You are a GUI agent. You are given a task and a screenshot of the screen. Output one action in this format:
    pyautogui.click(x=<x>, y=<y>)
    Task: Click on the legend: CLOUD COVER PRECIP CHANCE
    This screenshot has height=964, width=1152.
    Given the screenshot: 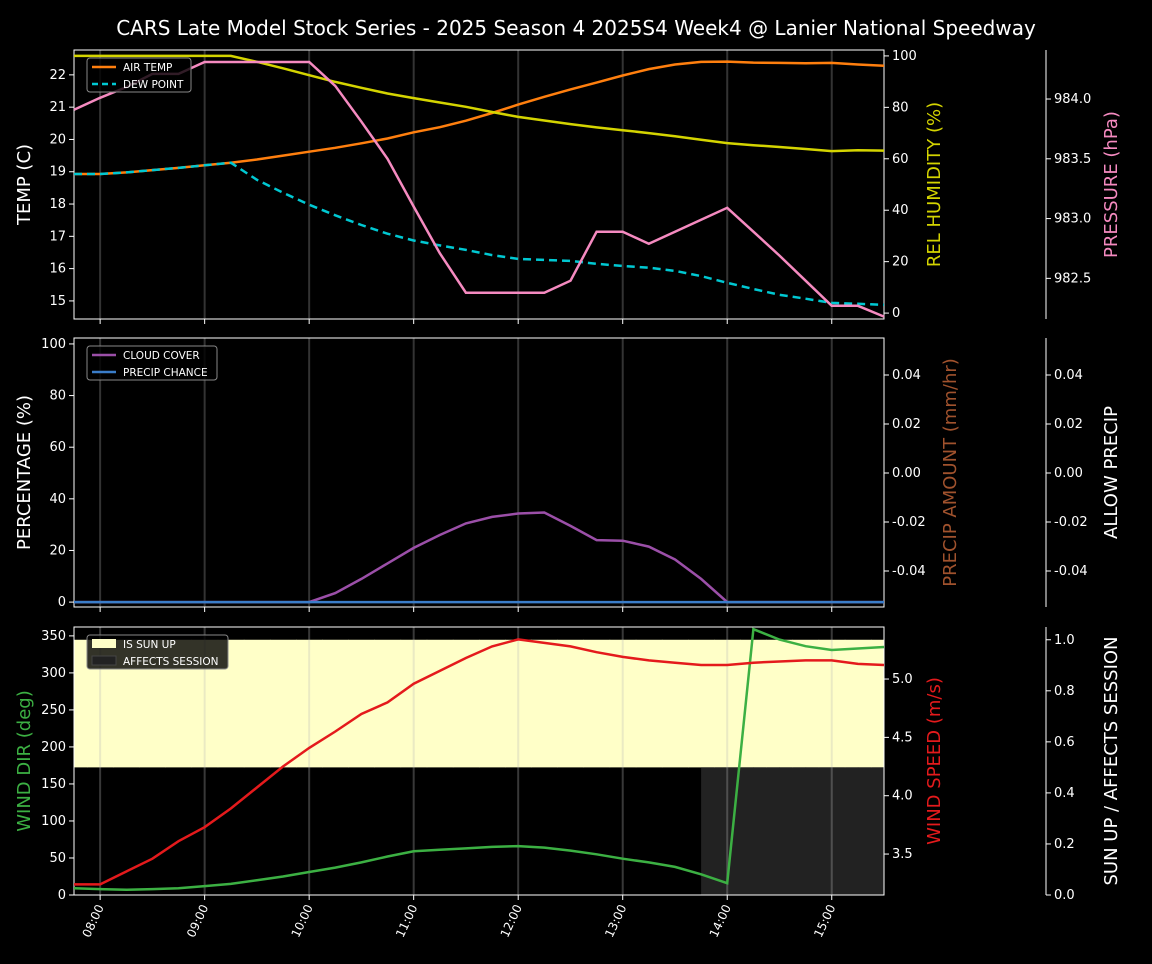 What is the action you would take?
    pyautogui.click(x=152, y=363)
    